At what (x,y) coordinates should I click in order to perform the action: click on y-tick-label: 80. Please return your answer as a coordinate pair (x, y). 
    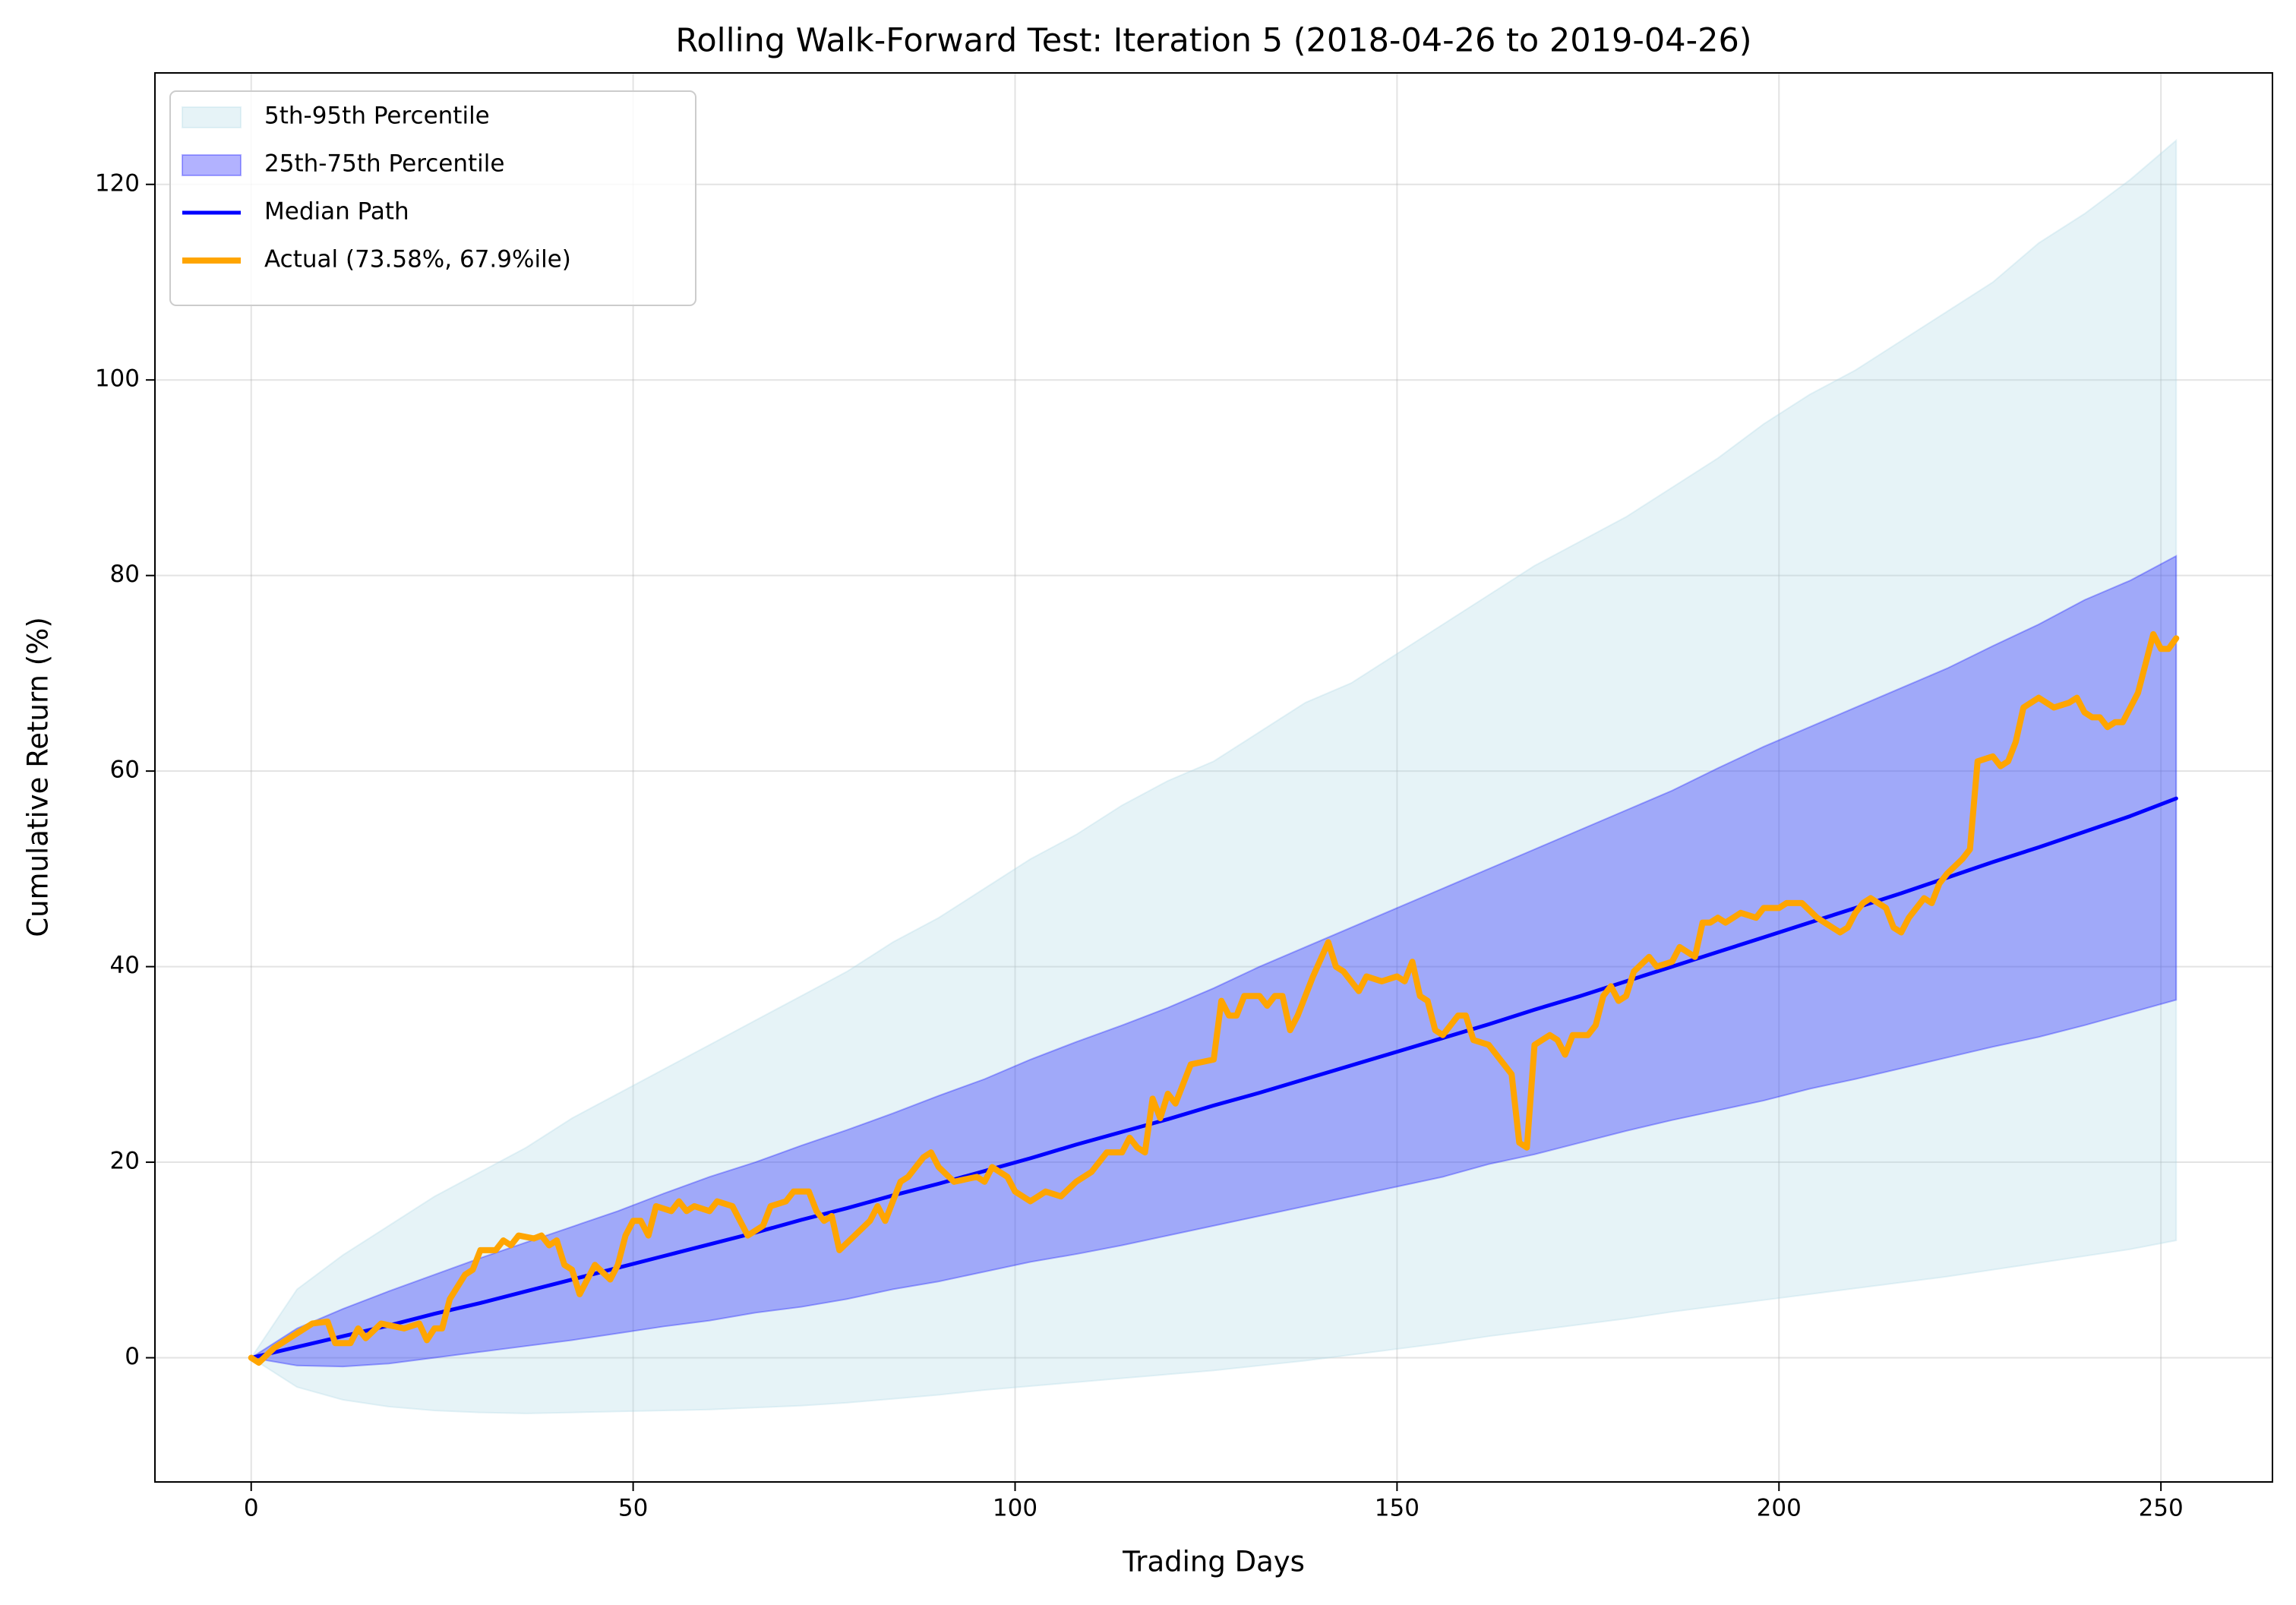
    Looking at the image, I should click on (125, 574).